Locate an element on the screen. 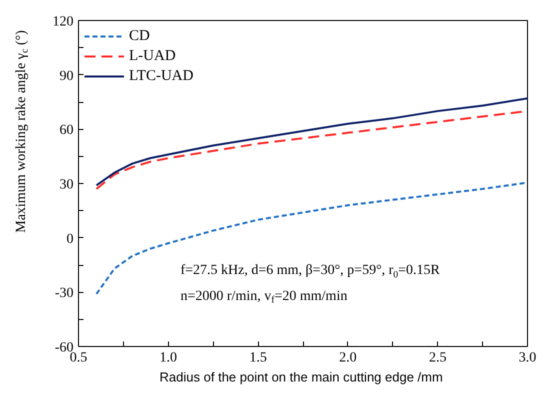 The width and height of the screenshot is (550, 398). x-tick-label: 2.5 is located at coordinates (437, 358).